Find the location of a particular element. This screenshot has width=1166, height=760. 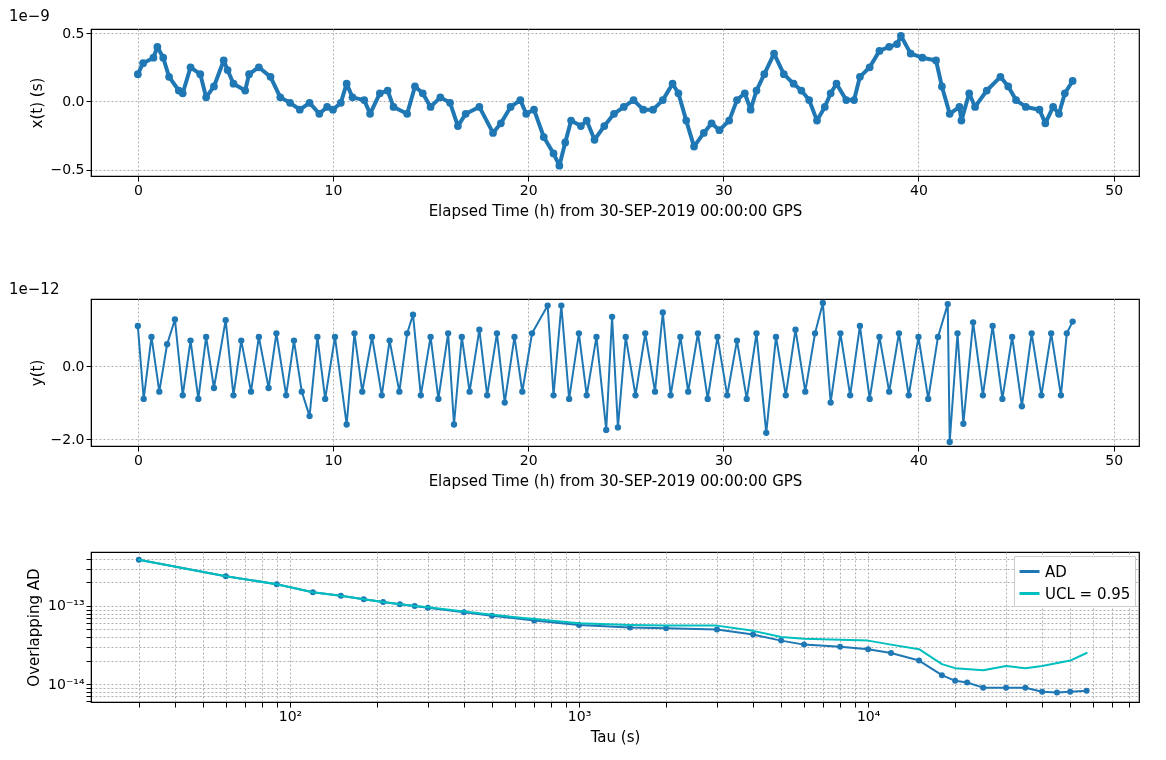

y-tick-label: 0.5 is located at coordinates (73, 32).